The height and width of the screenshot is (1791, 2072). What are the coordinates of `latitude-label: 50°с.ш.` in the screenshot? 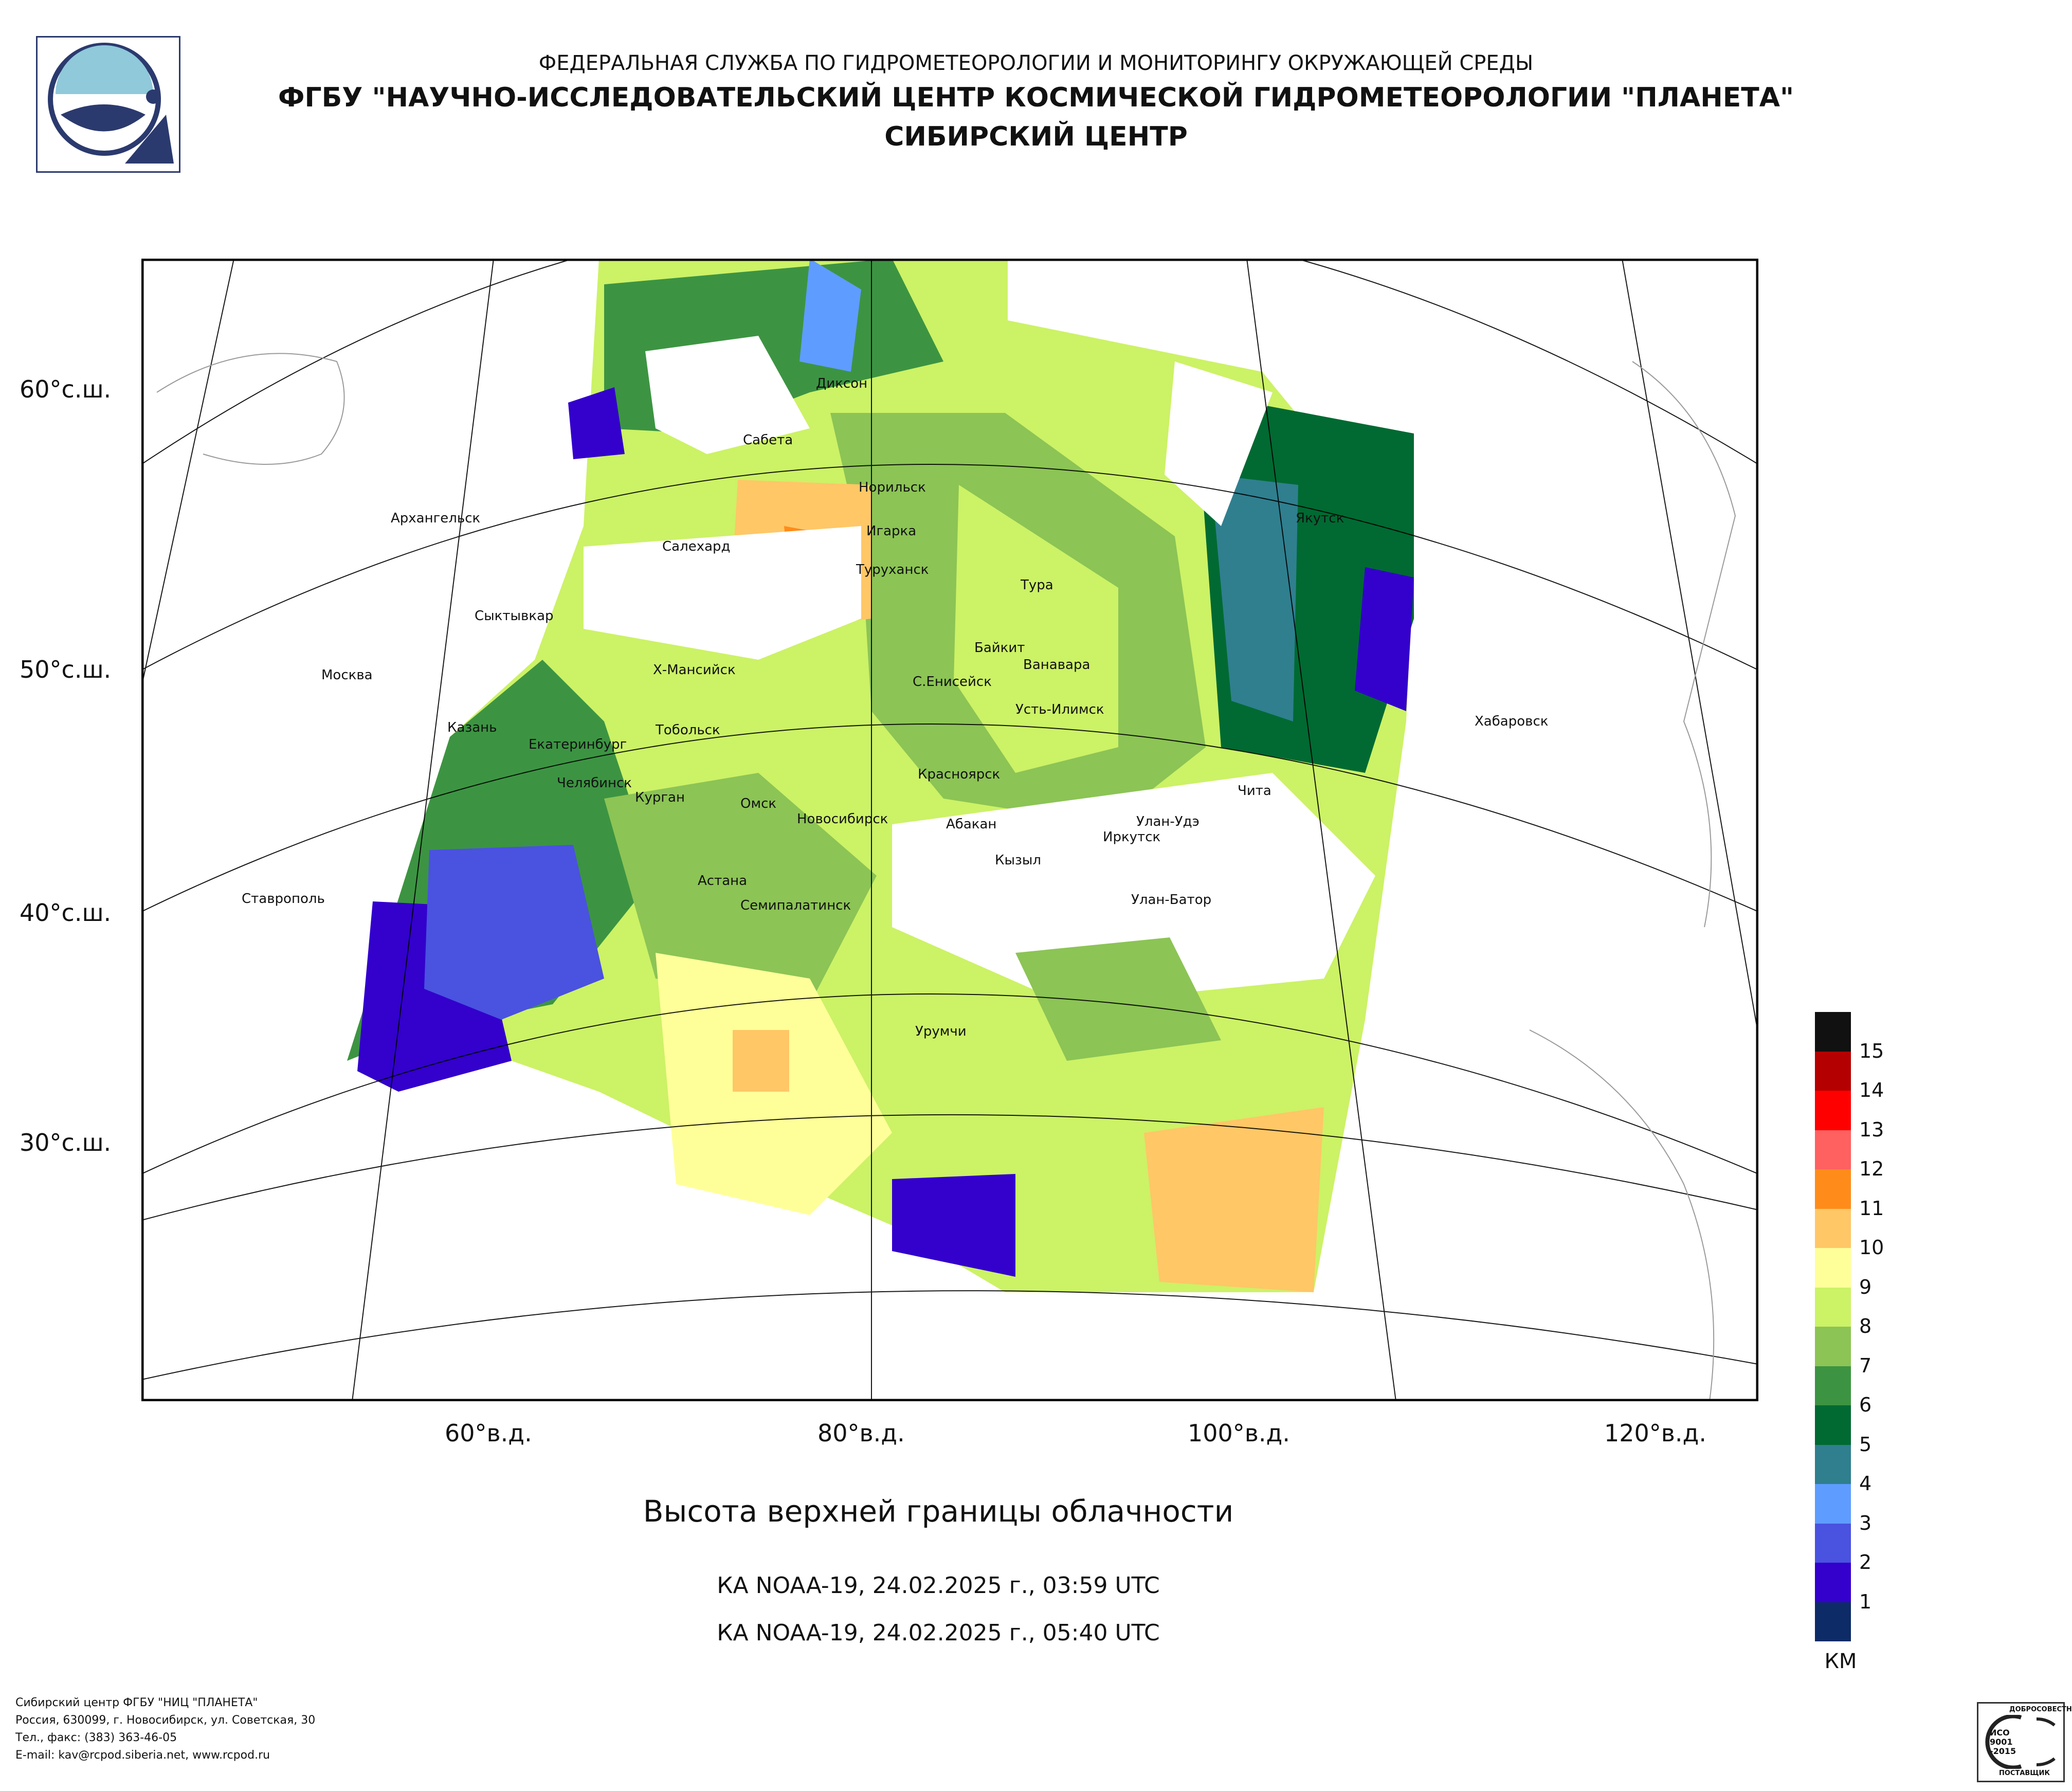 It's located at (66, 669).